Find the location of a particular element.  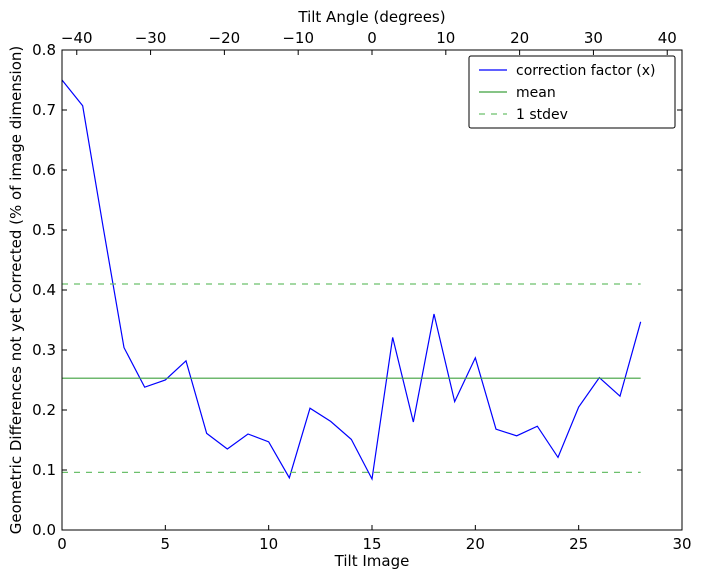

x2-tick-label: −20 is located at coordinates (225, 38).